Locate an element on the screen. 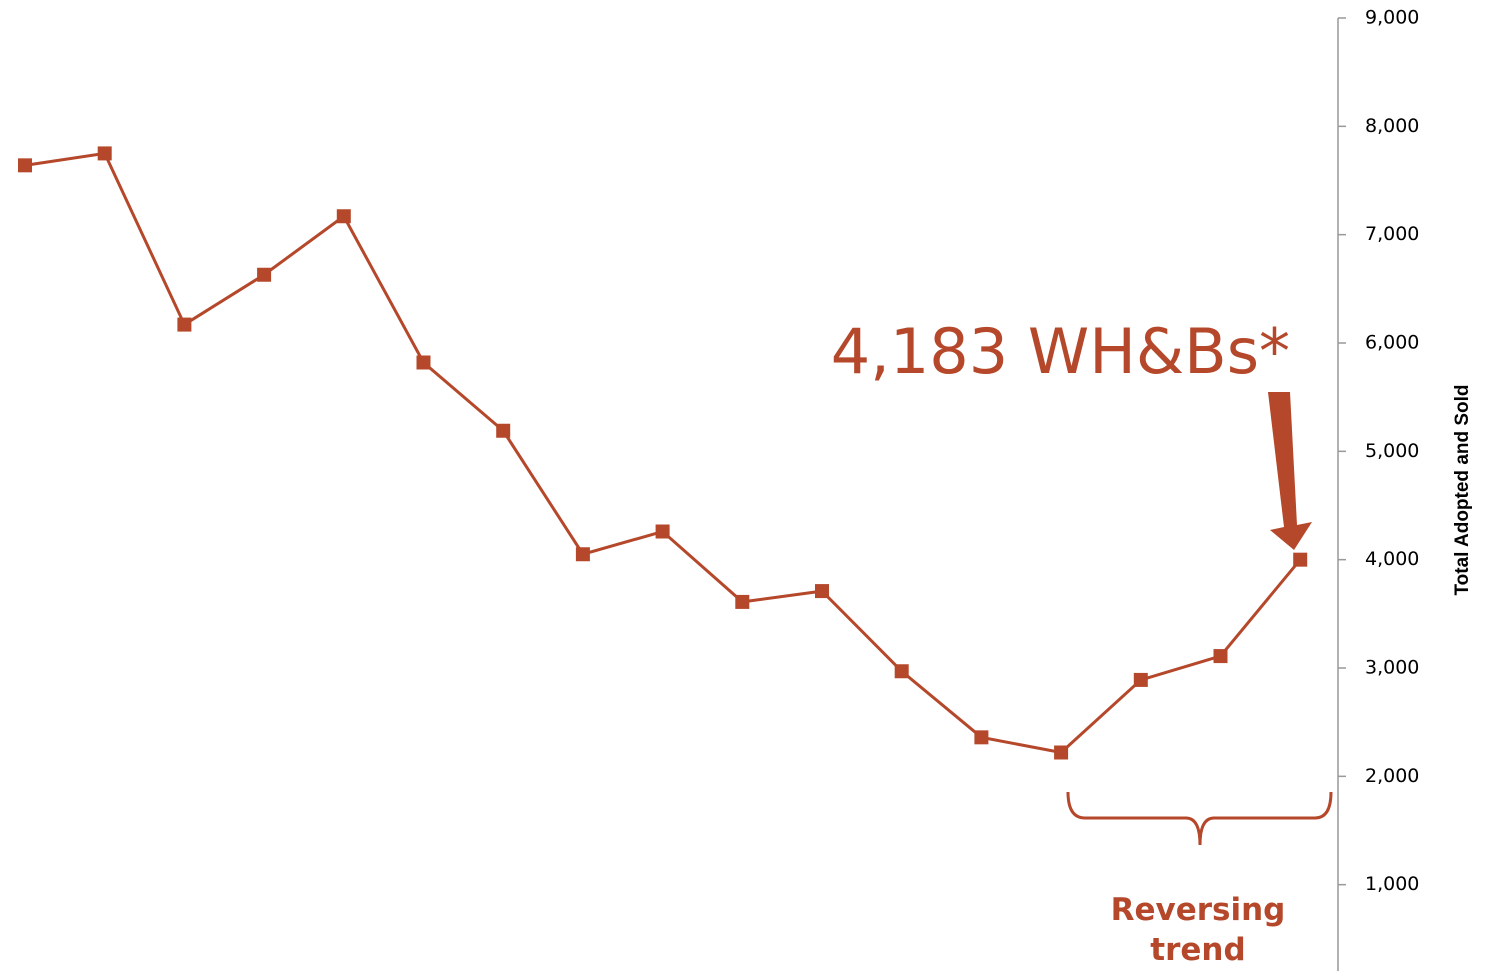 The image size is (1489, 971). annotation: 4,183 WH&Bs* is located at coordinates (1060, 351).